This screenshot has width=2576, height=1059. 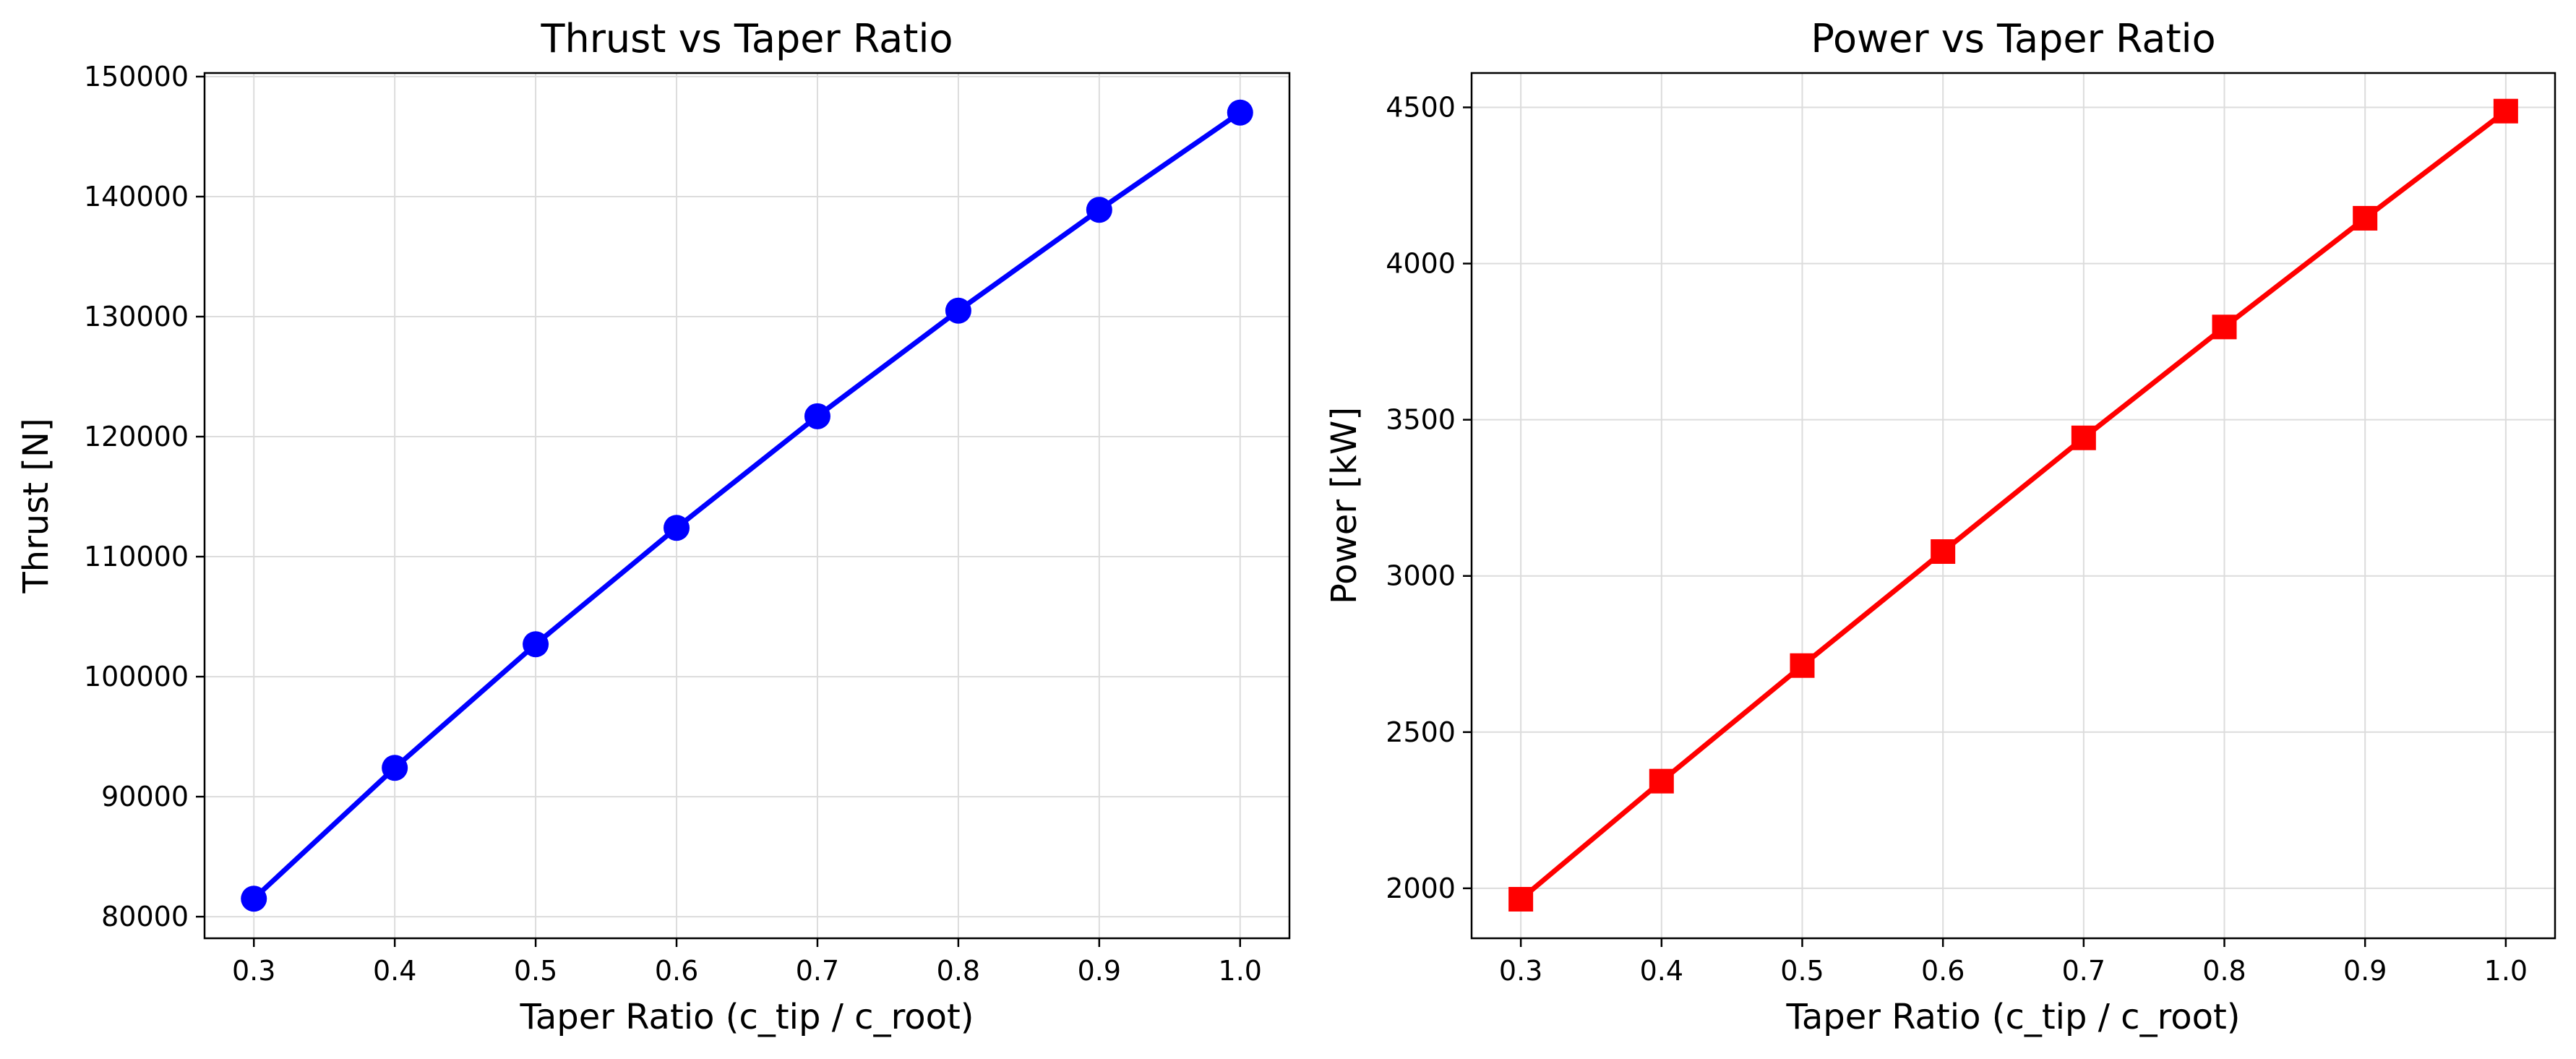 What do you see at coordinates (959, 971) in the screenshot?
I see `thrust-x-tick-label: 0.8` at bounding box center [959, 971].